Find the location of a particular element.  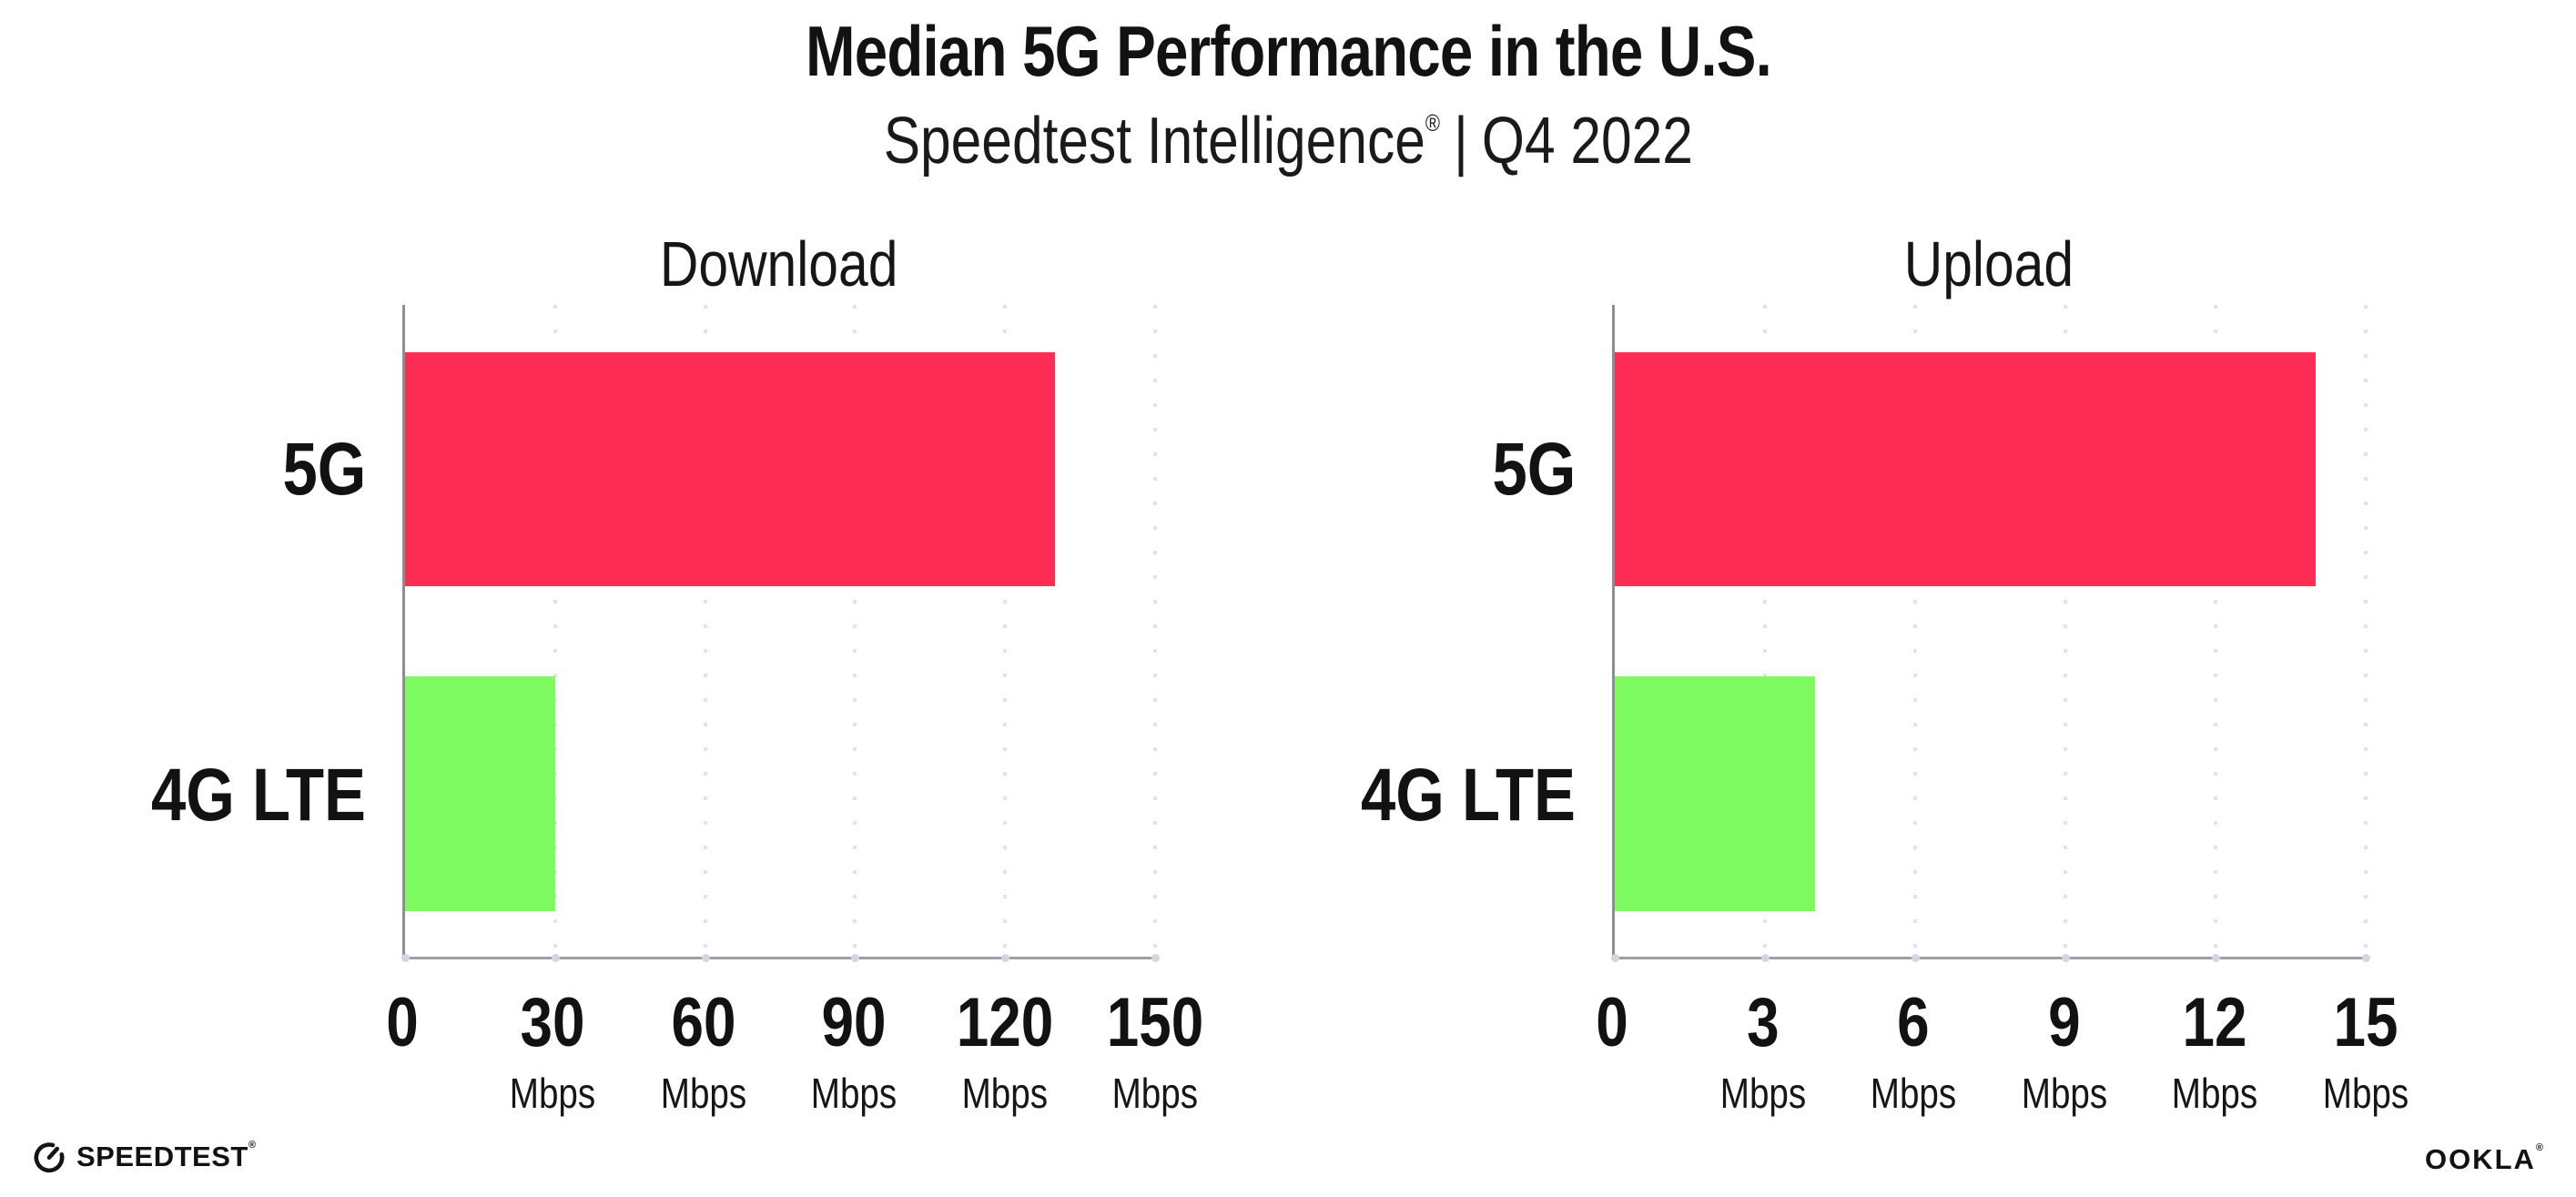

x-tick-value: 15 is located at coordinates (2366, 1024).